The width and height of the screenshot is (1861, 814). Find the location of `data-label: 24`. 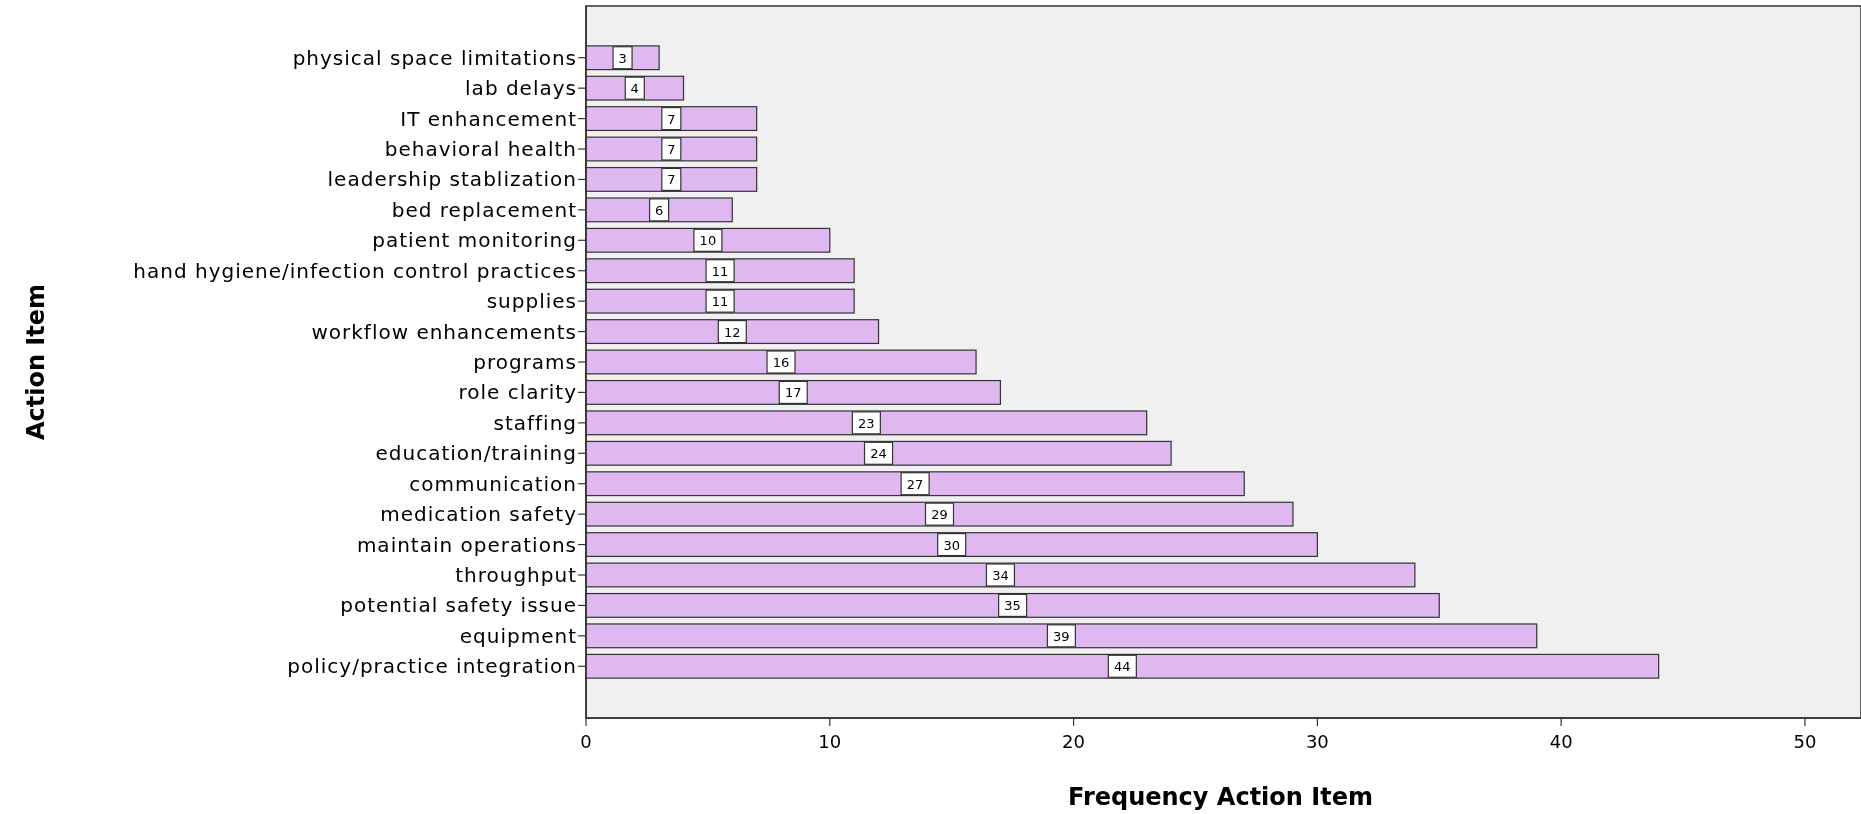

data-label: 24 is located at coordinates (878, 454).